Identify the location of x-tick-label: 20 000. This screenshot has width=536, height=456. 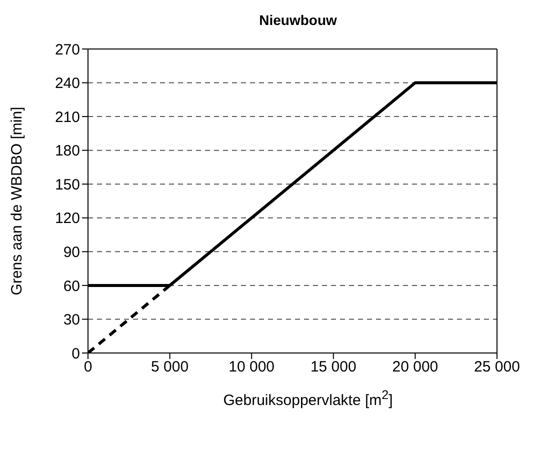
(415, 367).